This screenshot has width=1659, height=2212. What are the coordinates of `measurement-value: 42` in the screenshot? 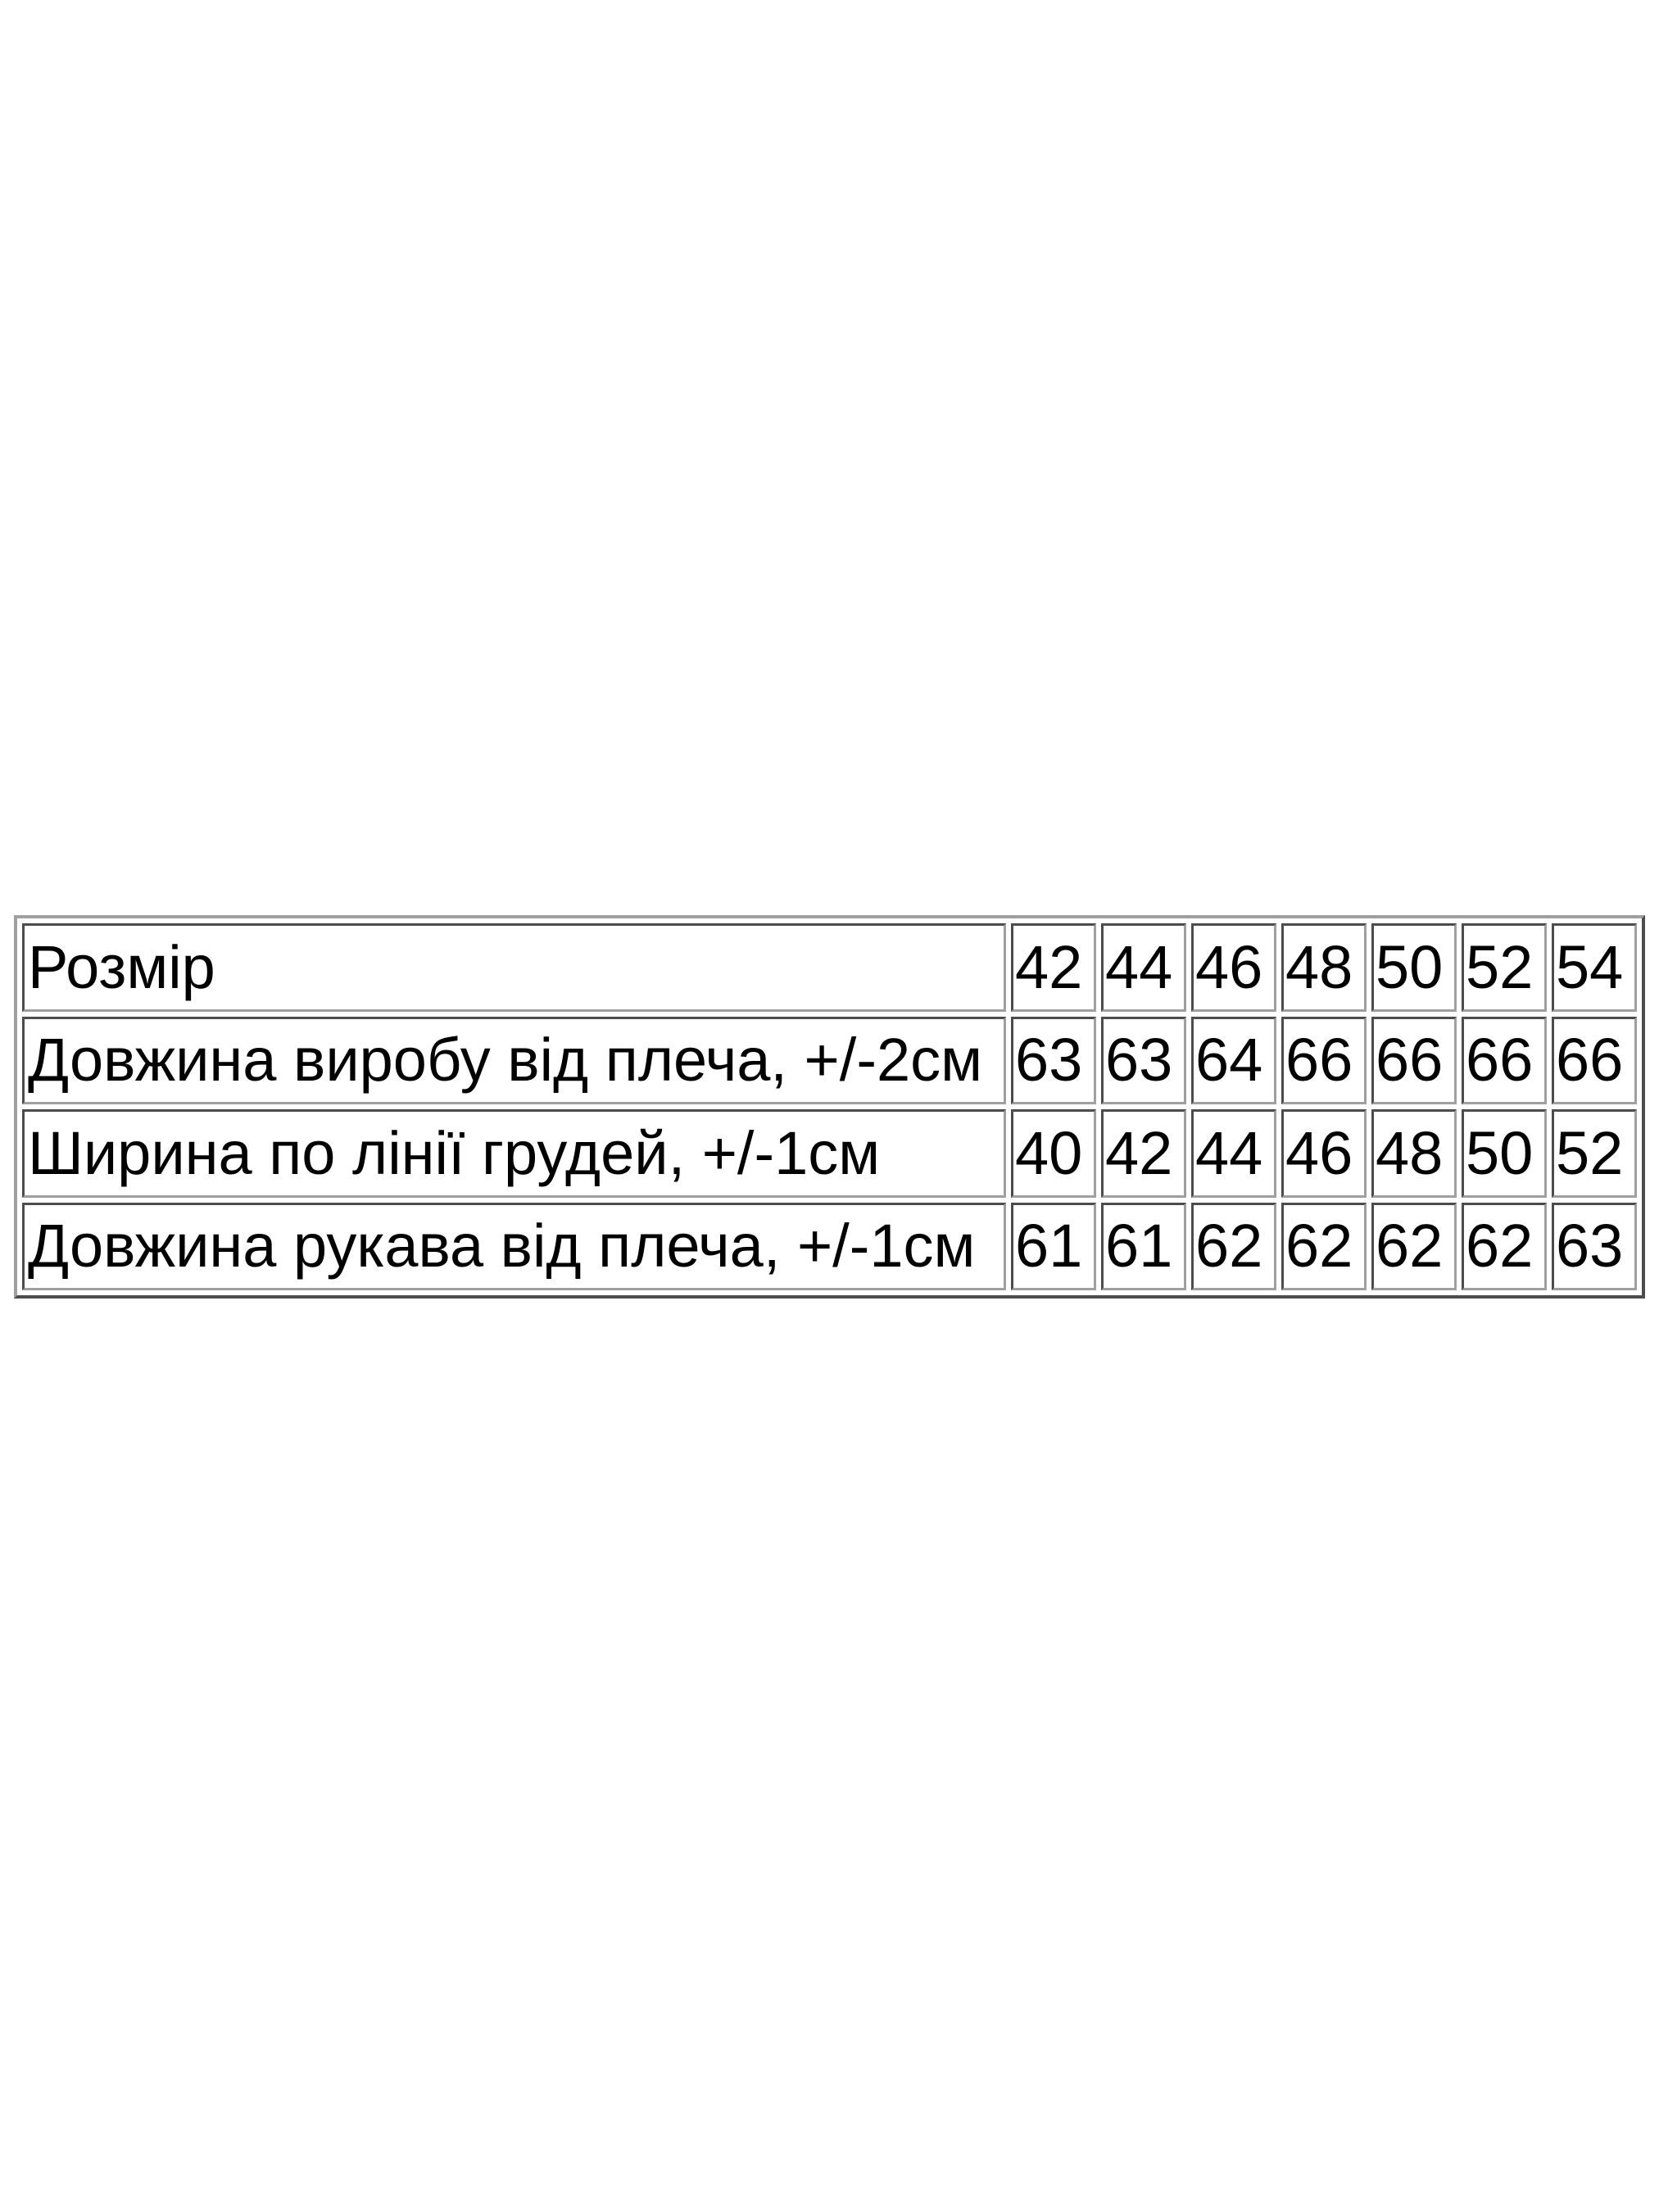 It's located at (1143, 1153).